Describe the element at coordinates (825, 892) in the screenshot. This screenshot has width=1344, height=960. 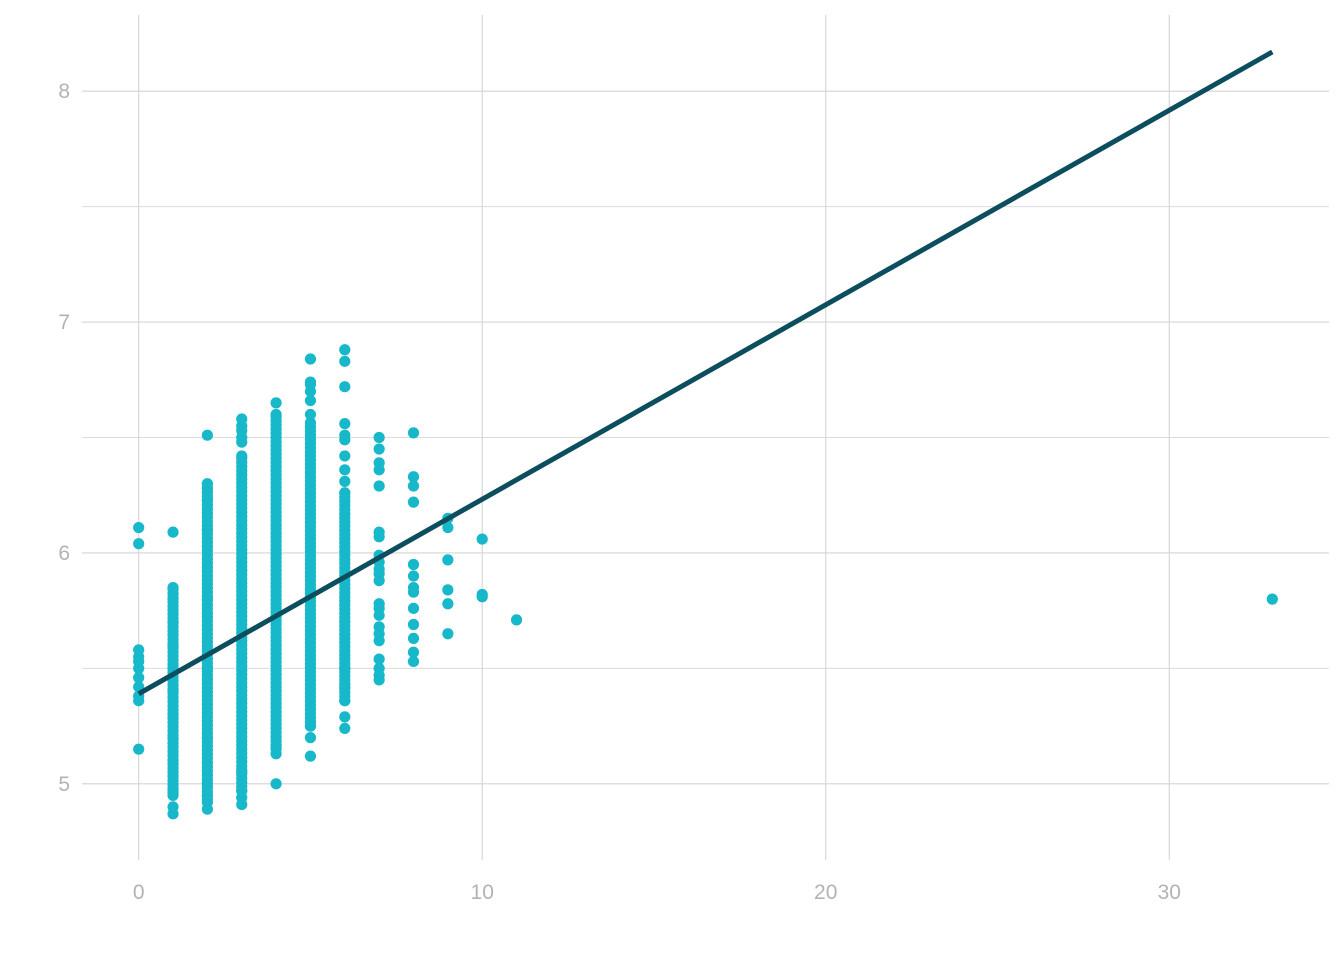
I see `x-tick-label: 20` at that location.